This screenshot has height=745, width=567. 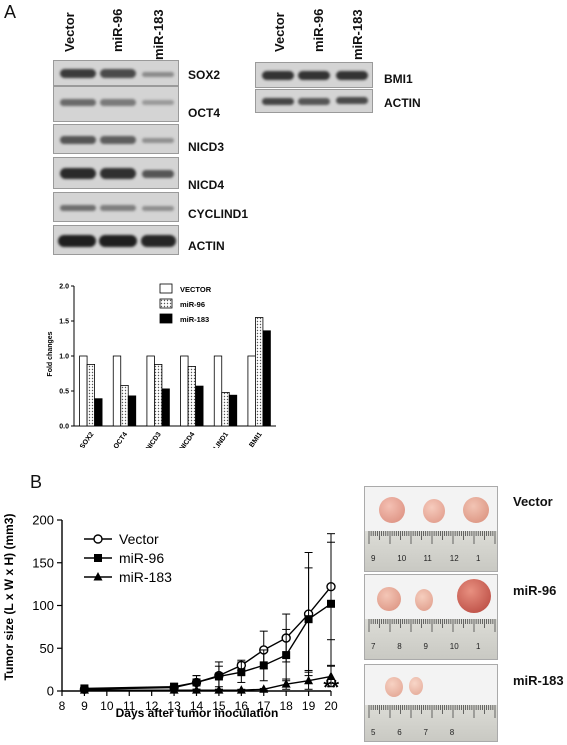 I want to click on tumor-photo-mir183: 5 6 7 8, so click(x=431, y=703).